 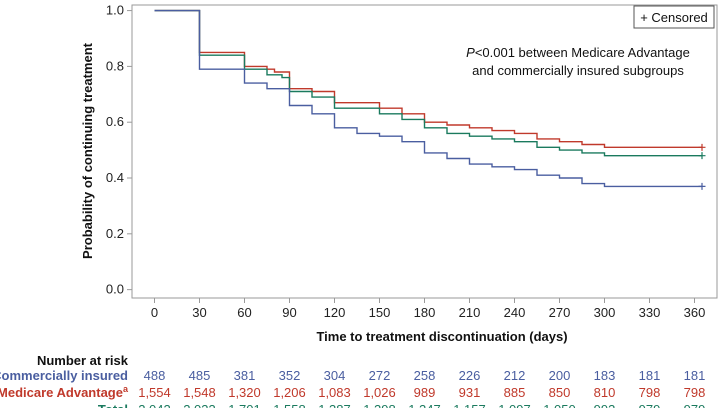 What do you see at coordinates (154, 392) in the screenshot?
I see `risk-value-medicare-advantage: 1,554` at bounding box center [154, 392].